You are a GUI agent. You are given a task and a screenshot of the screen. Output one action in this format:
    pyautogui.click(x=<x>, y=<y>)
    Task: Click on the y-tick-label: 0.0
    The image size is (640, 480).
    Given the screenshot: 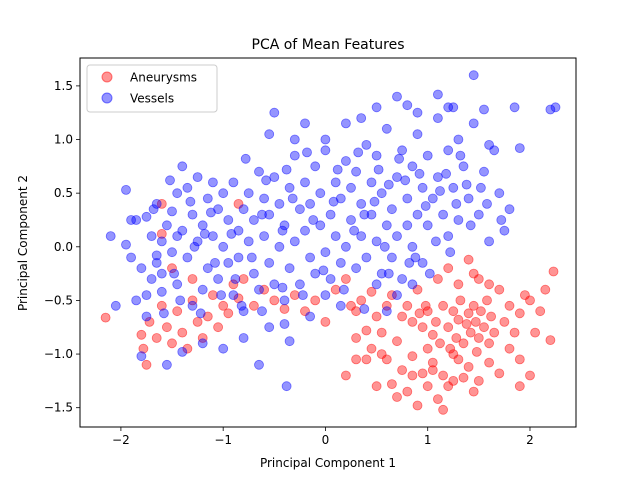 What is the action you would take?
    pyautogui.click(x=63, y=247)
    